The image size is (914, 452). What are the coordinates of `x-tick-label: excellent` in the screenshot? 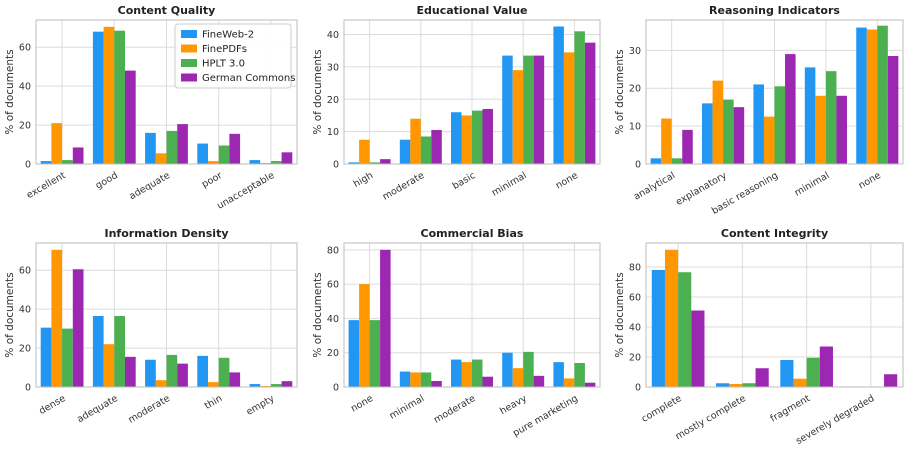 It's located at (46, 185).